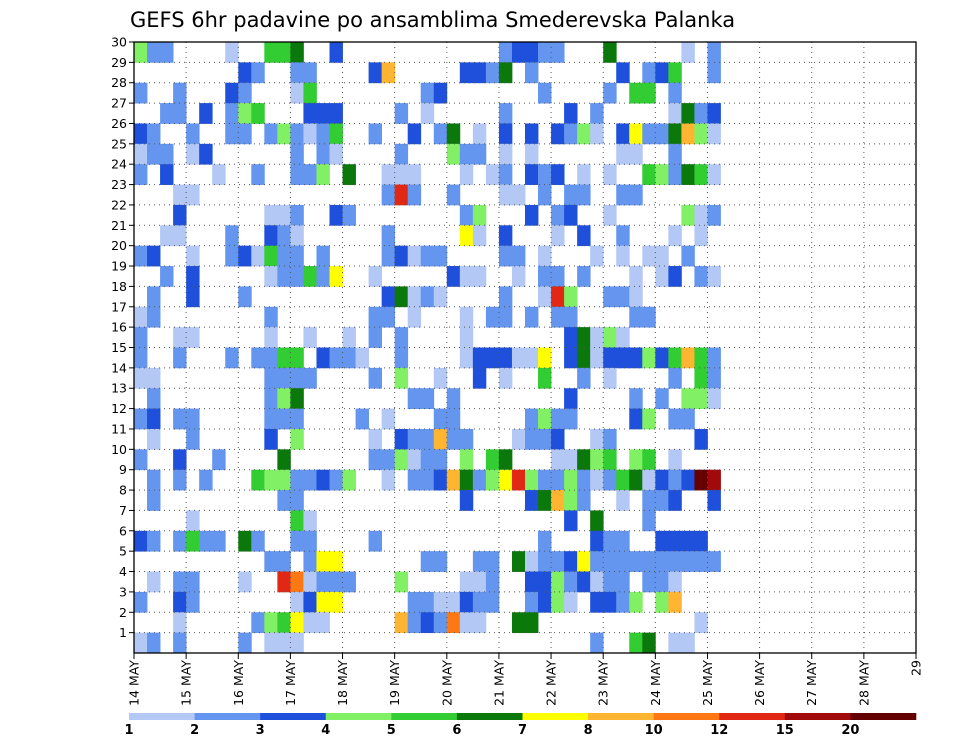 The width and height of the screenshot is (960, 742). What do you see at coordinates (119, 266) in the screenshot?
I see `y-tick-label: 19` at bounding box center [119, 266].